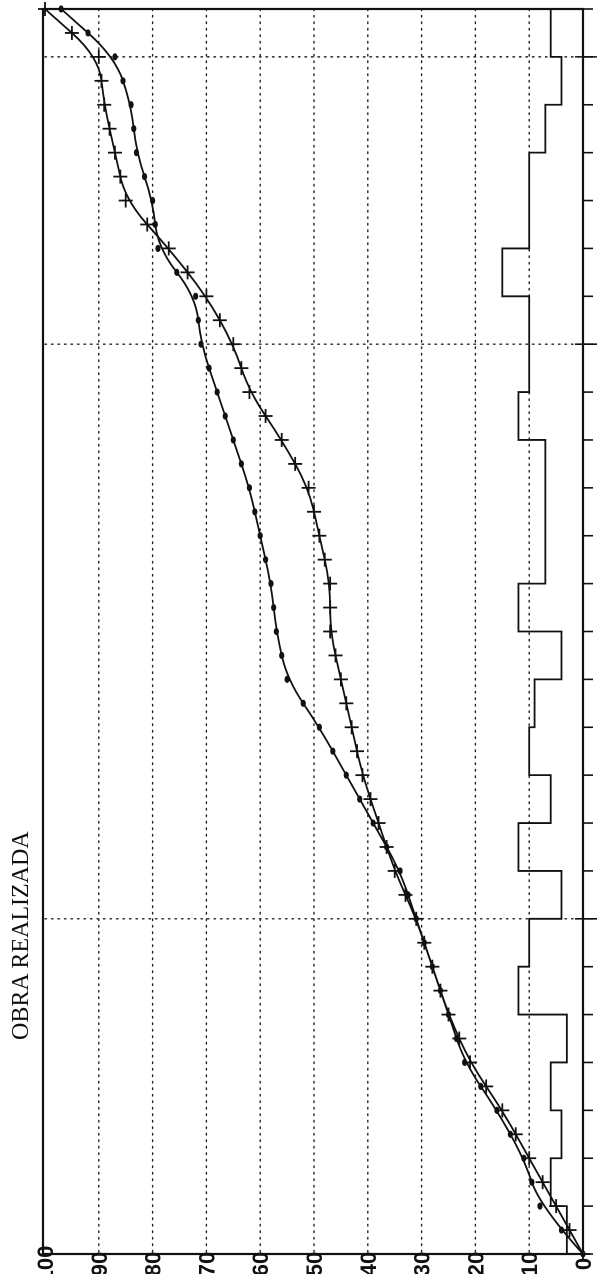 This screenshot has width=599, height=1274. What do you see at coordinates (529, 1263) in the screenshot?
I see `y-tick-label-10: 10` at bounding box center [529, 1263].